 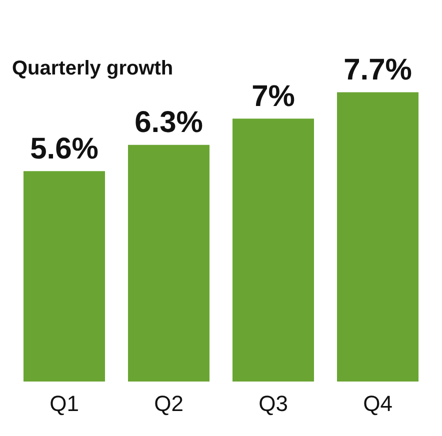 I want to click on x-tick-label: Q2, so click(x=169, y=403).